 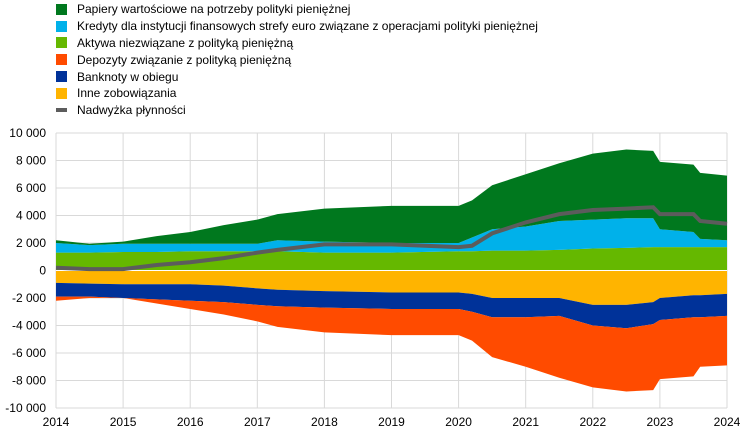 I want to click on legend-item: Depozyty związanie z polityką pieniężną, so click(x=297, y=59).